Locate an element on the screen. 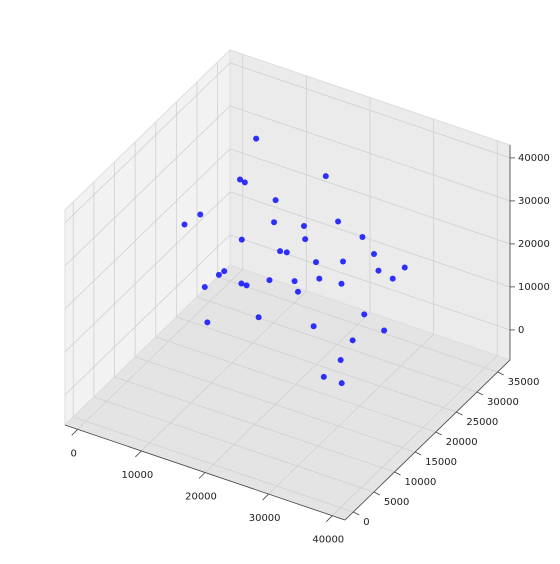 This screenshot has width=560, height=564. y-tick-label: 5000 is located at coordinates (396, 502).